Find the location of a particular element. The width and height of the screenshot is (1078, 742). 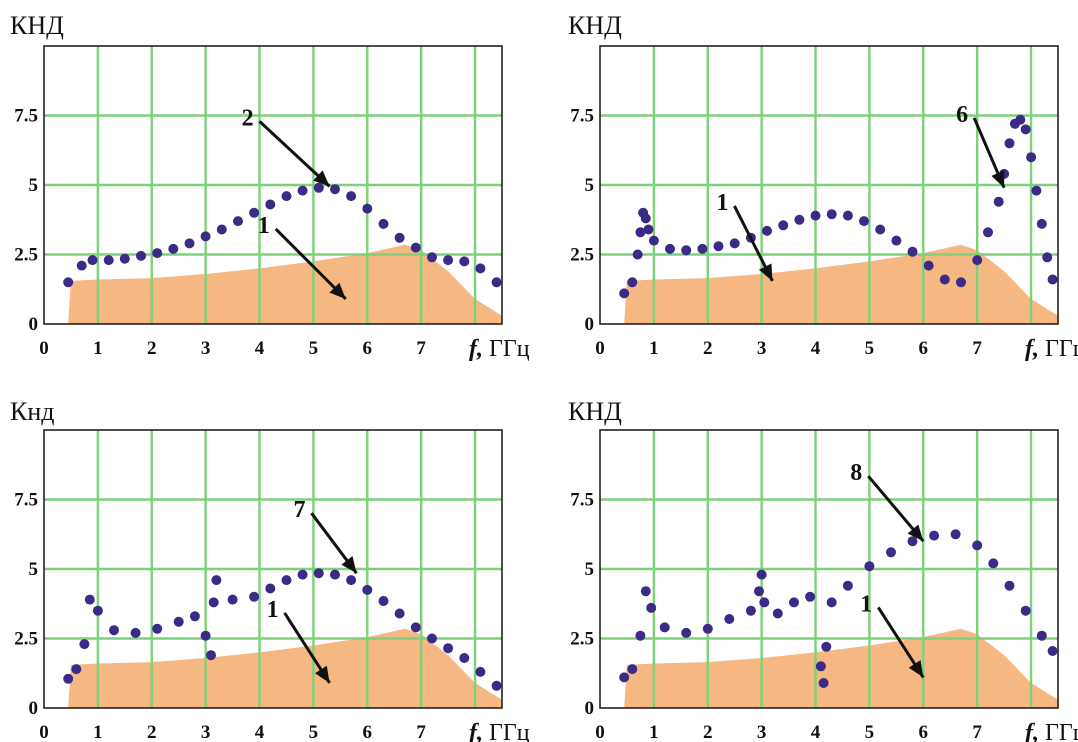

x-tick-label: 5 is located at coordinates (870, 732).